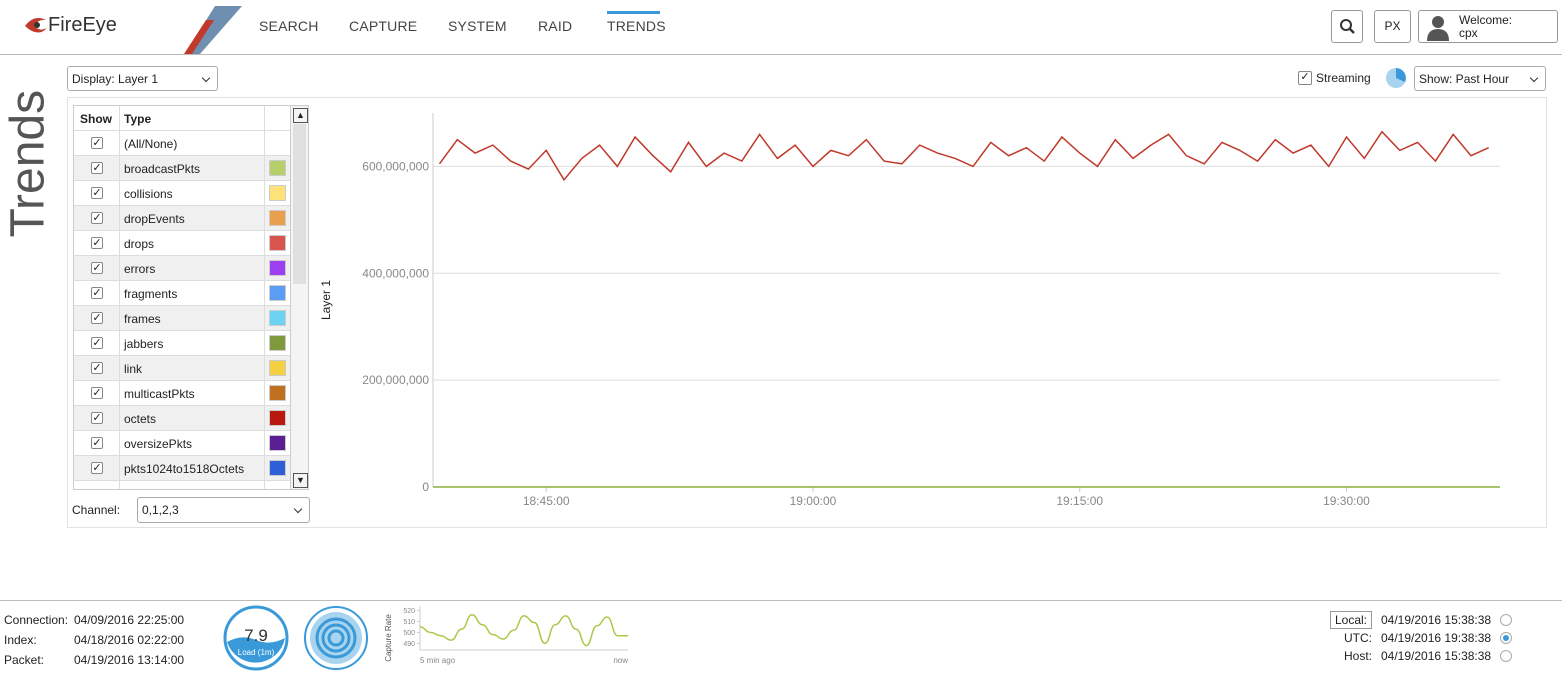 Image resolution: width=1562 pixels, height=675 pixels. What do you see at coordinates (1436, 656) in the screenshot?
I see `clock-value: 04/19/2016 15:38:38` at bounding box center [1436, 656].